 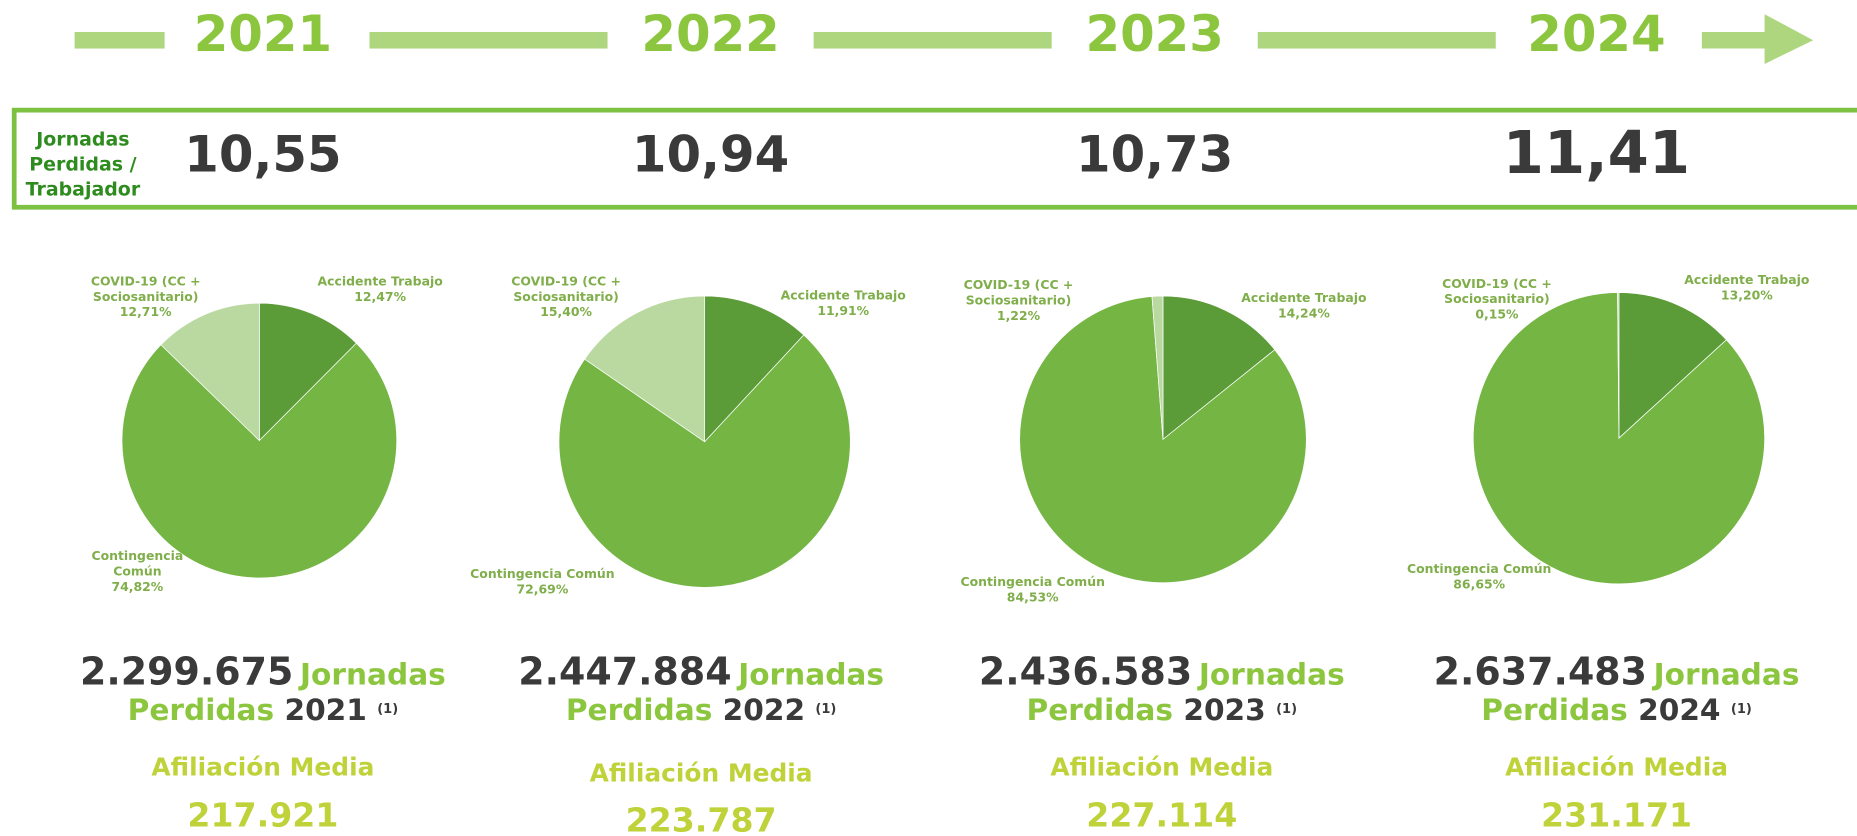 What do you see at coordinates (1032, 598) in the screenshot?
I see `slice-value: 84,53%` at bounding box center [1032, 598].